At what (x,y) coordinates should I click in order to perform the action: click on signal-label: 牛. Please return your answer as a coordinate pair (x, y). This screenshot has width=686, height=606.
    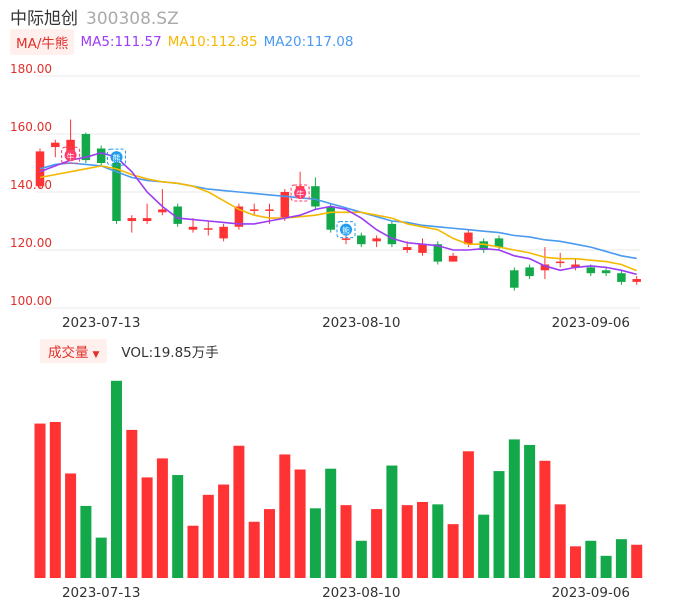
    Looking at the image, I should click on (71, 156).